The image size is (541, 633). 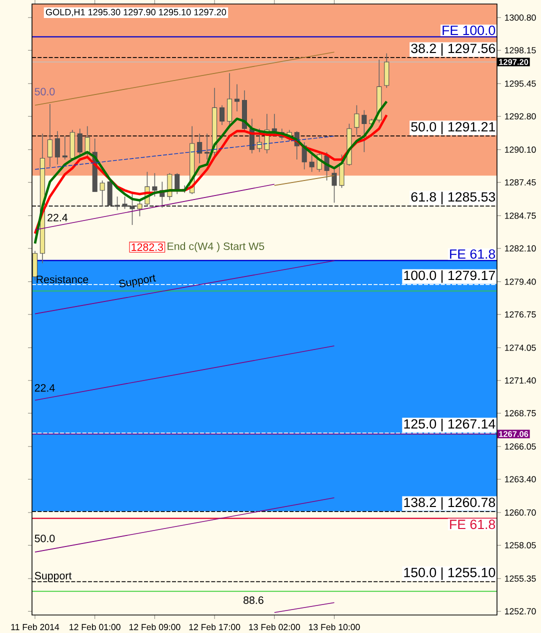 I want to click on y-tick-label: 1263.40, so click(x=520, y=479).